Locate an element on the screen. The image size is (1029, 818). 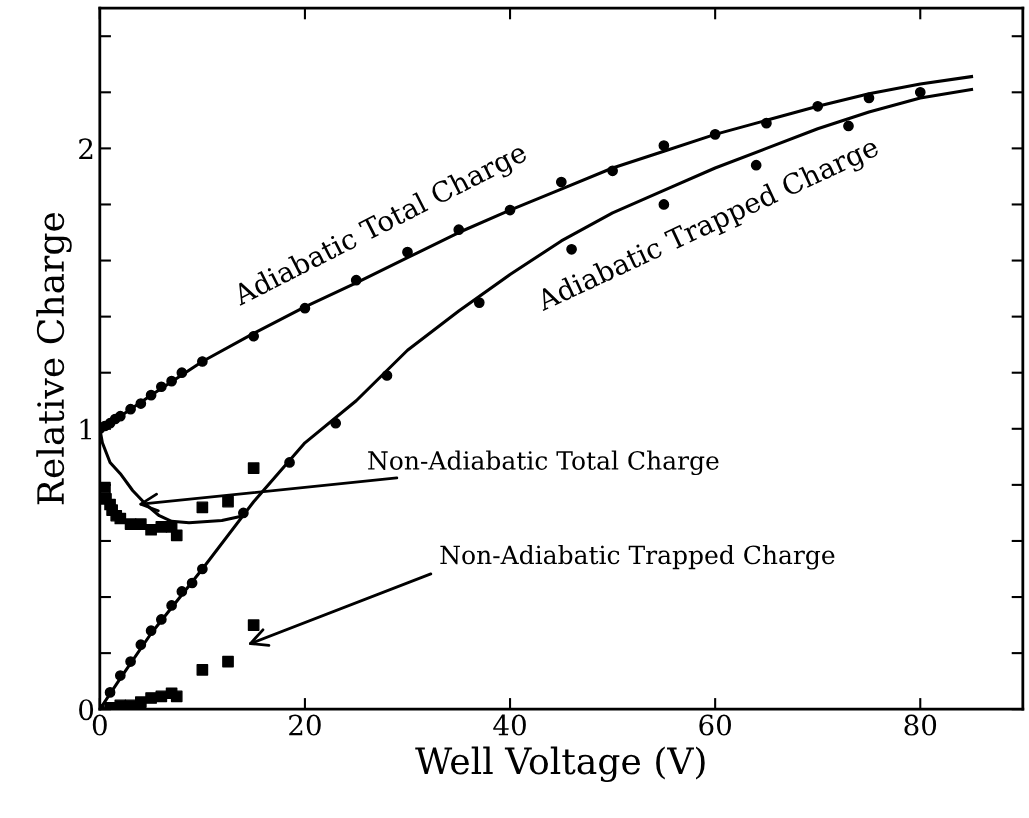
x-tick-label: 40 is located at coordinates (509, 725).